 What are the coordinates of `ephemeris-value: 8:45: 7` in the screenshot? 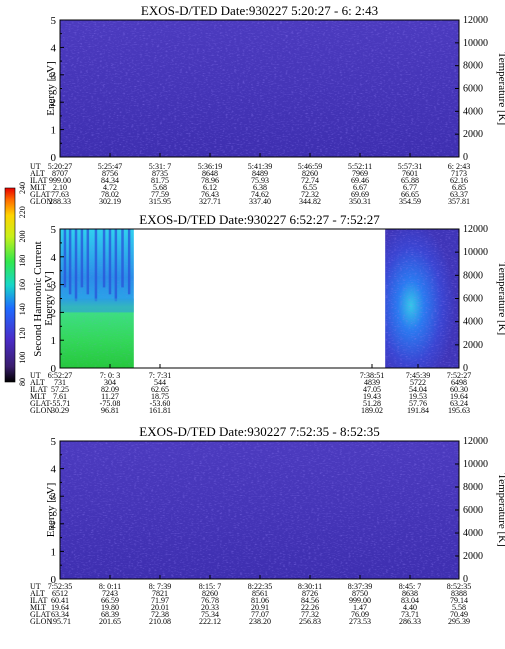 It's located at (410, 586).